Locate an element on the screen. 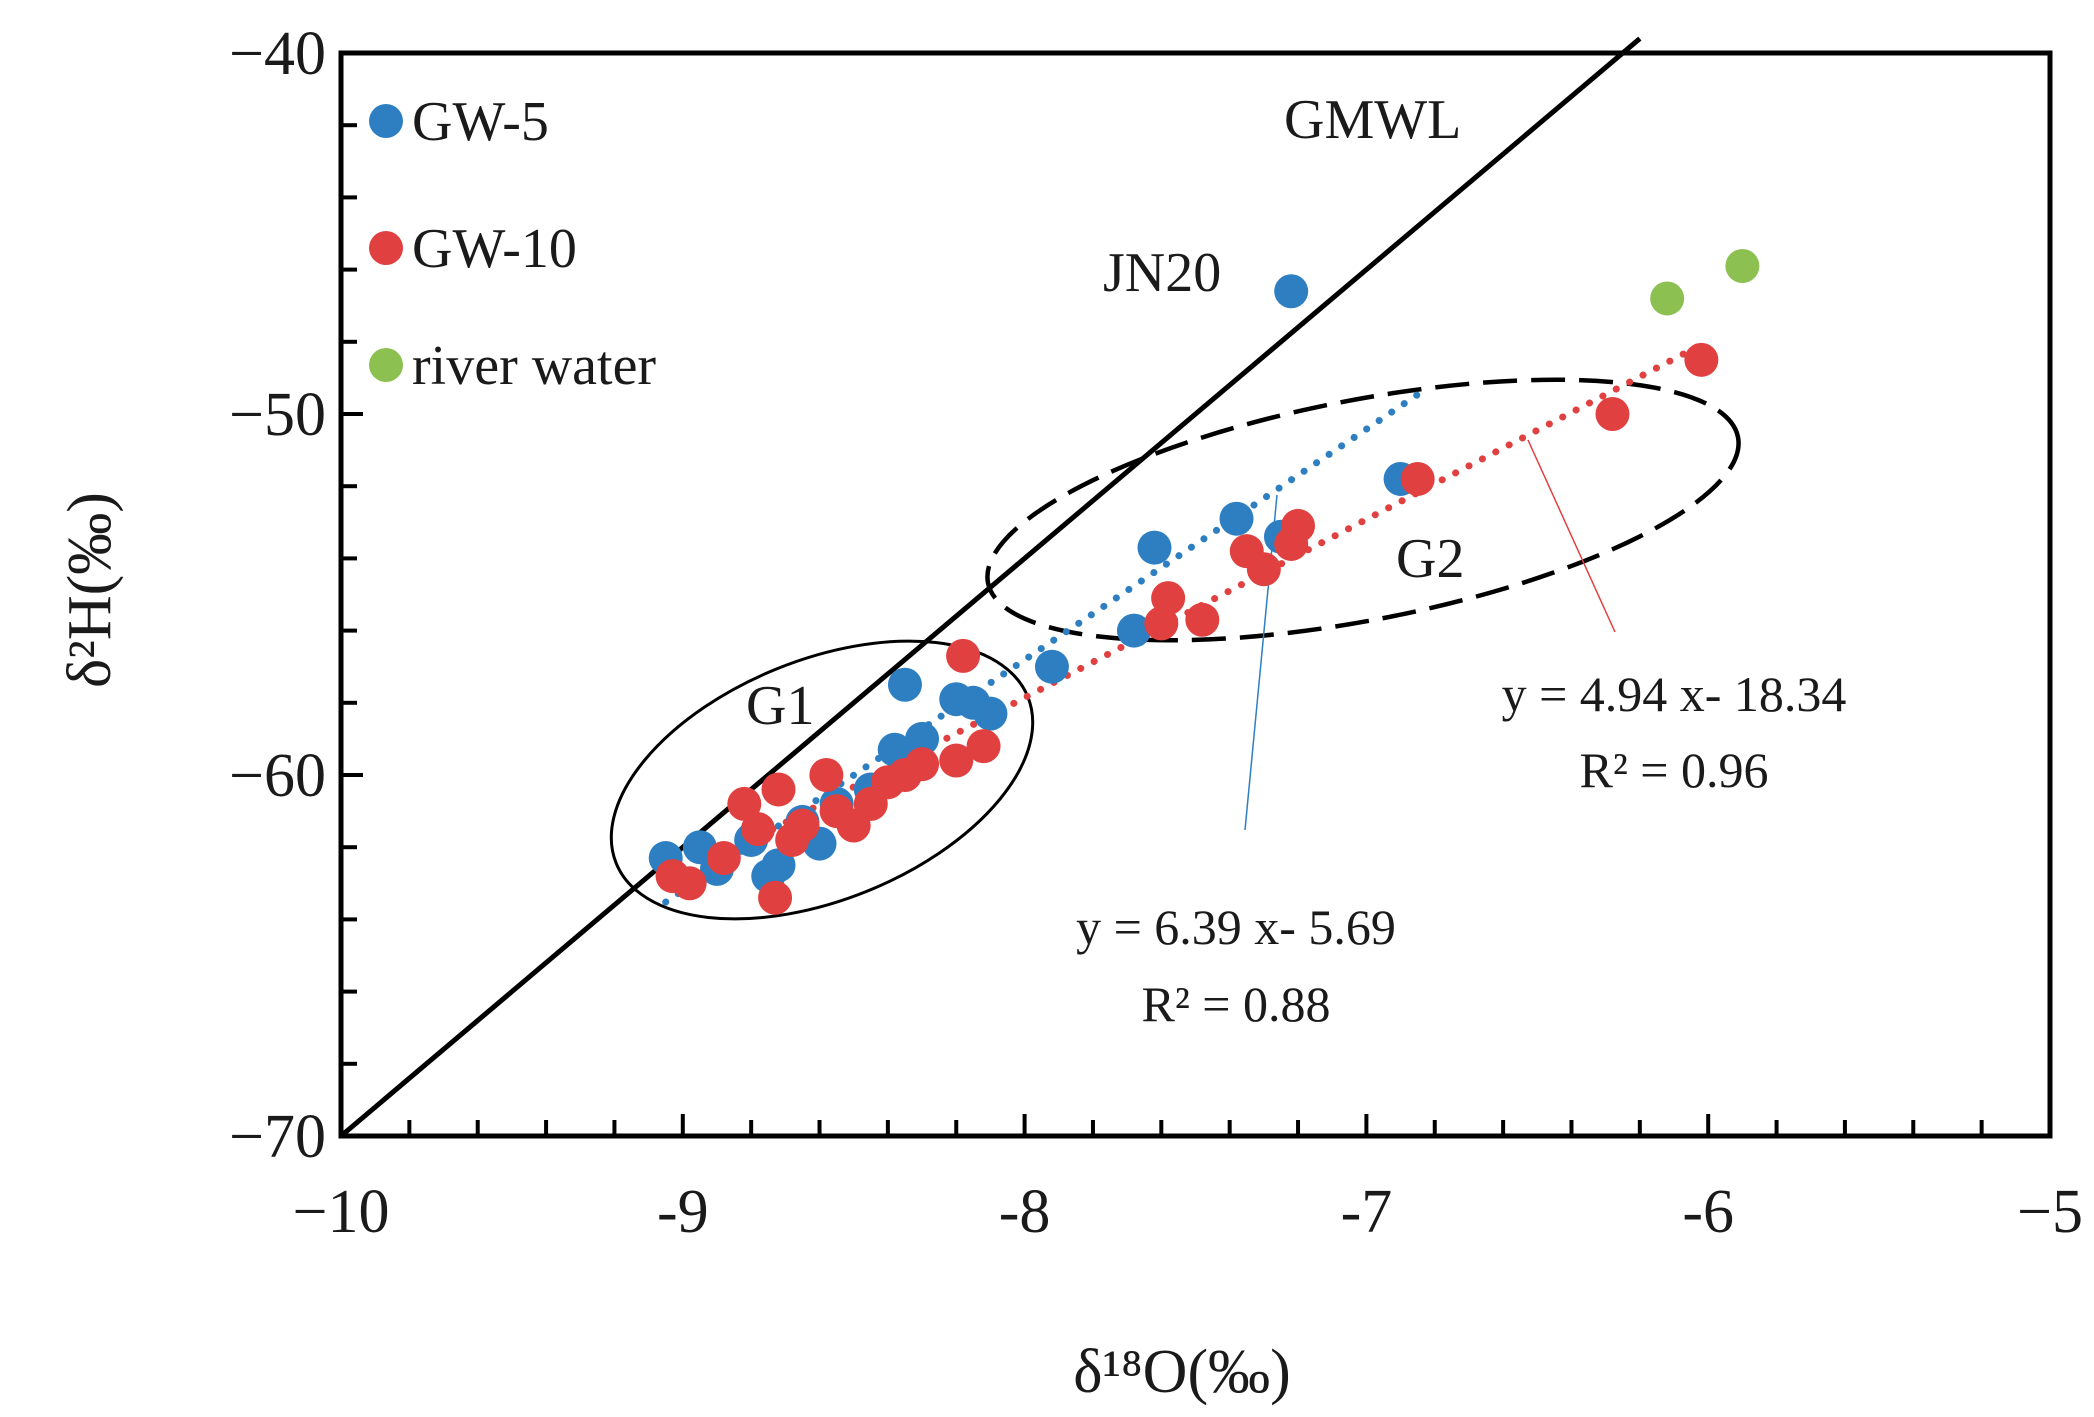 The width and height of the screenshot is (2094, 1417). trendline-gw5 is located at coordinates (1042, 648).